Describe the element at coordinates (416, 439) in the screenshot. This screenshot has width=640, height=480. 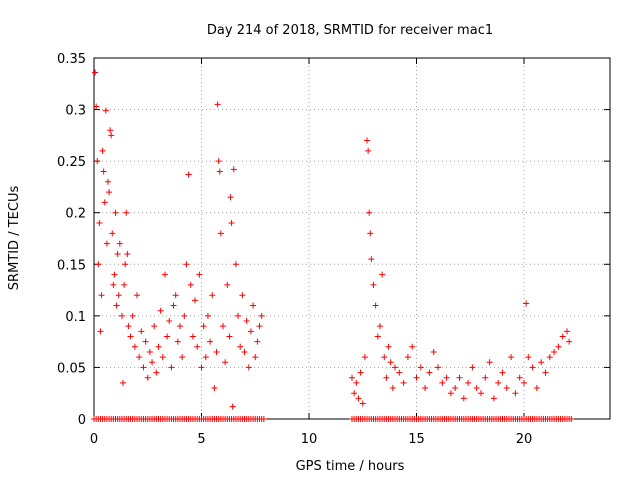
I see `x-tick-label: 15` at that location.